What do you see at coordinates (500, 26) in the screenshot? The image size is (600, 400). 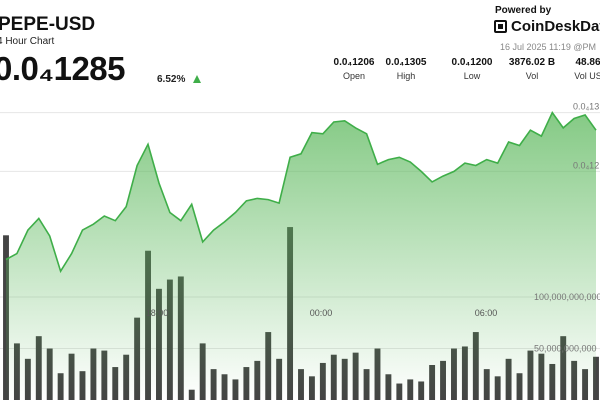 I see `coindesk-logo-icon` at bounding box center [500, 26].